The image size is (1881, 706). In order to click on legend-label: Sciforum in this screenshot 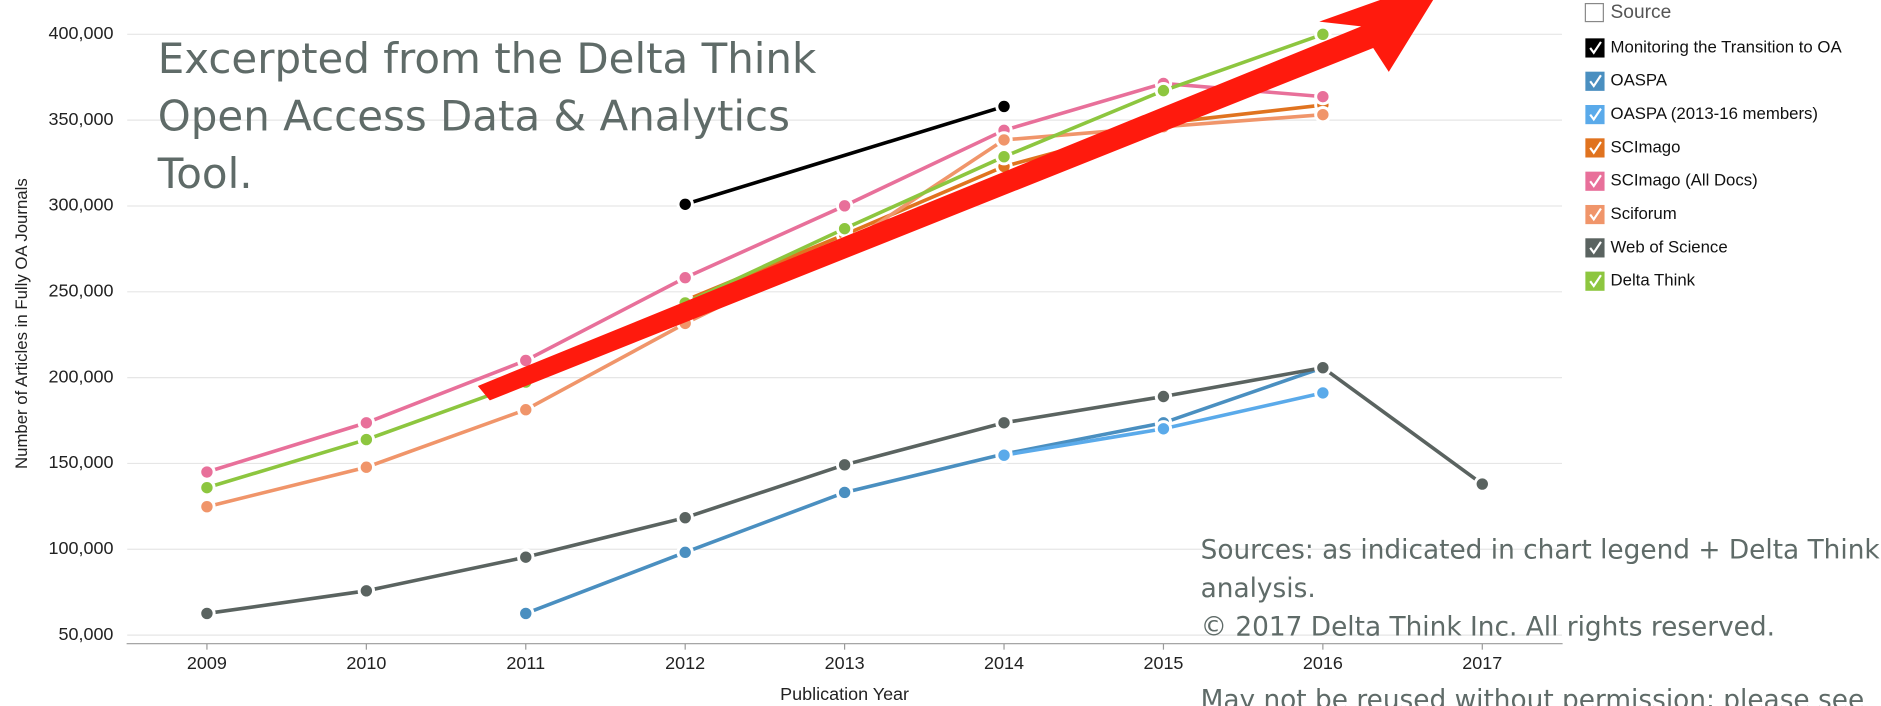, I will do `click(1644, 213)`.